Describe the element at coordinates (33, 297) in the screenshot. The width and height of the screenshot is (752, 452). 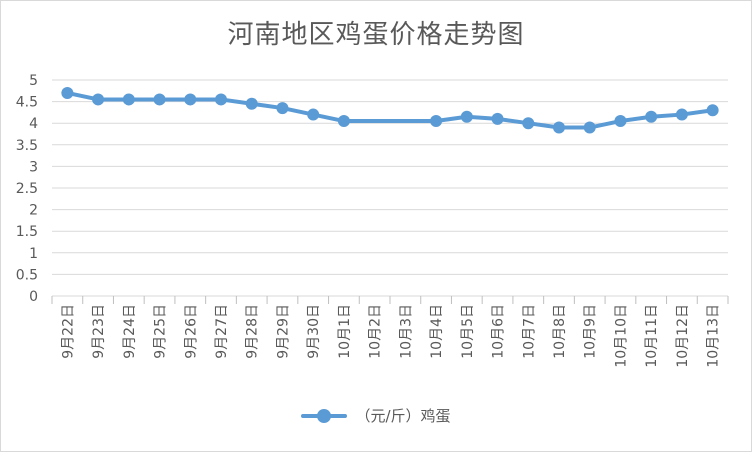
I see `y-tick-label: 0` at that location.